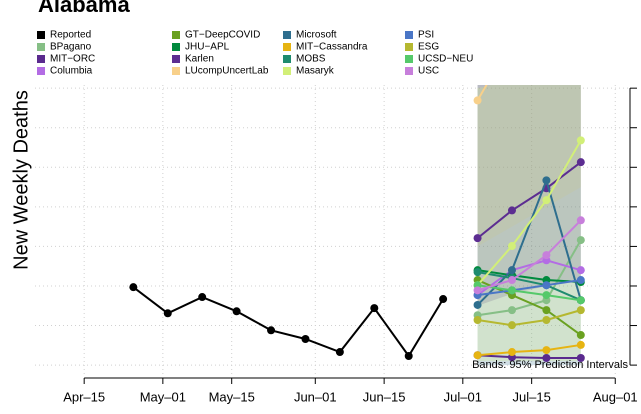  What do you see at coordinates (311, 59) in the screenshot?
I see `legend-label: MOBS` at bounding box center [311, 59].